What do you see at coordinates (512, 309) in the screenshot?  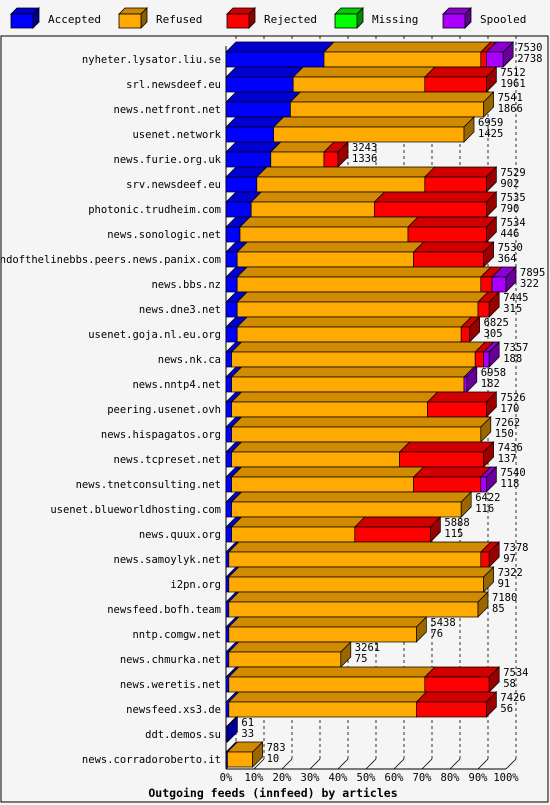 I see `bar-accepted-label: 315` at bounding box center [512, 309].